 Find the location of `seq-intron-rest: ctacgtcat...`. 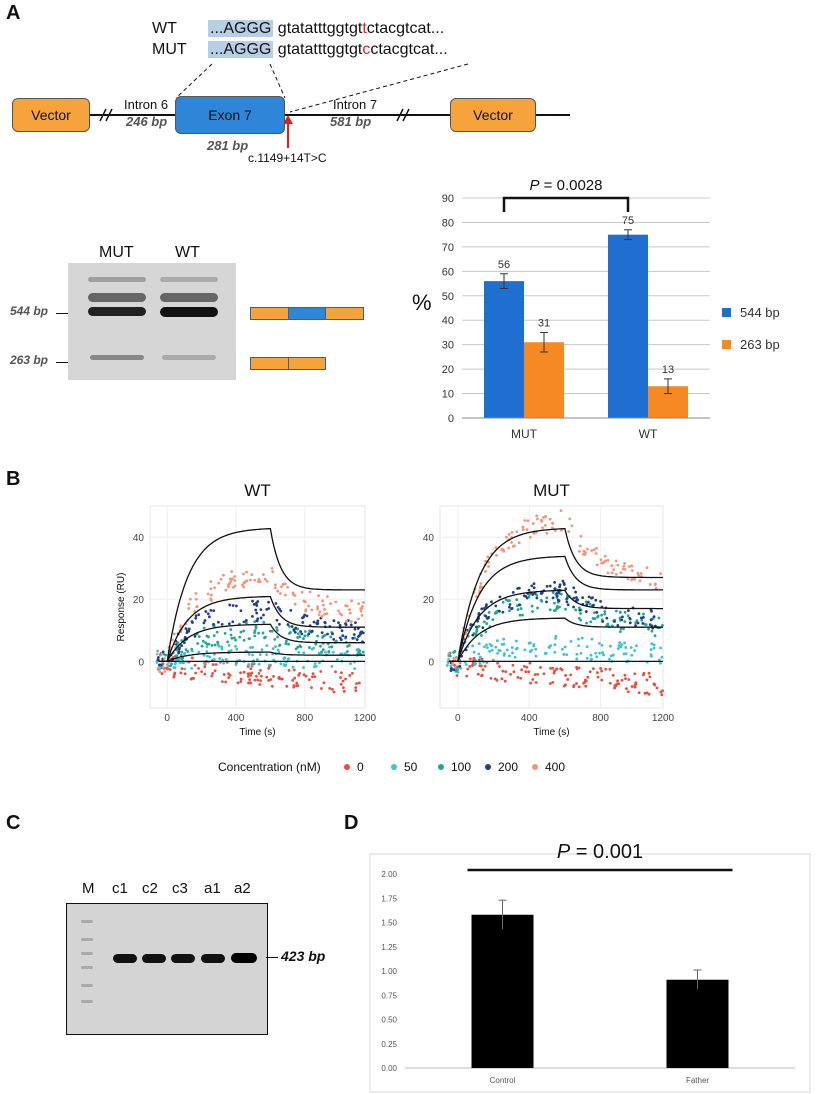

seq-intron-rest: ctacgtcat... is located at coordinates (409, 49).